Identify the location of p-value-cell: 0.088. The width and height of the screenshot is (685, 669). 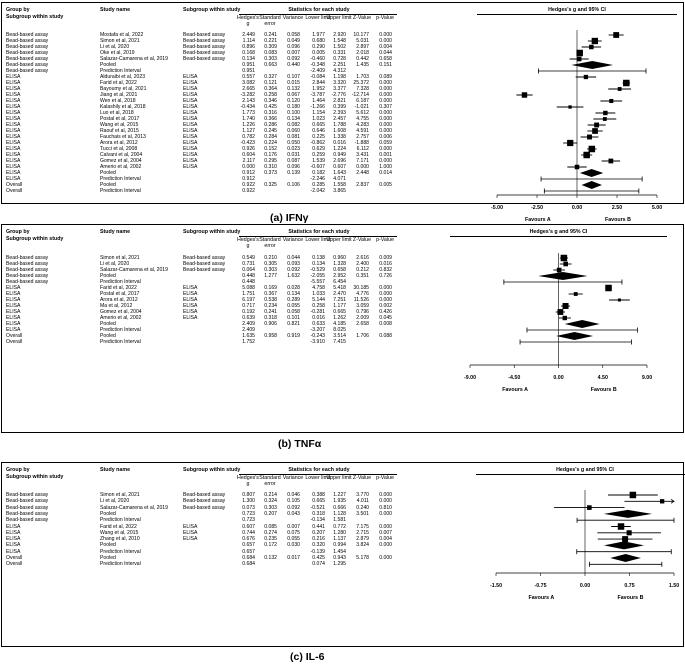
(385, 336).